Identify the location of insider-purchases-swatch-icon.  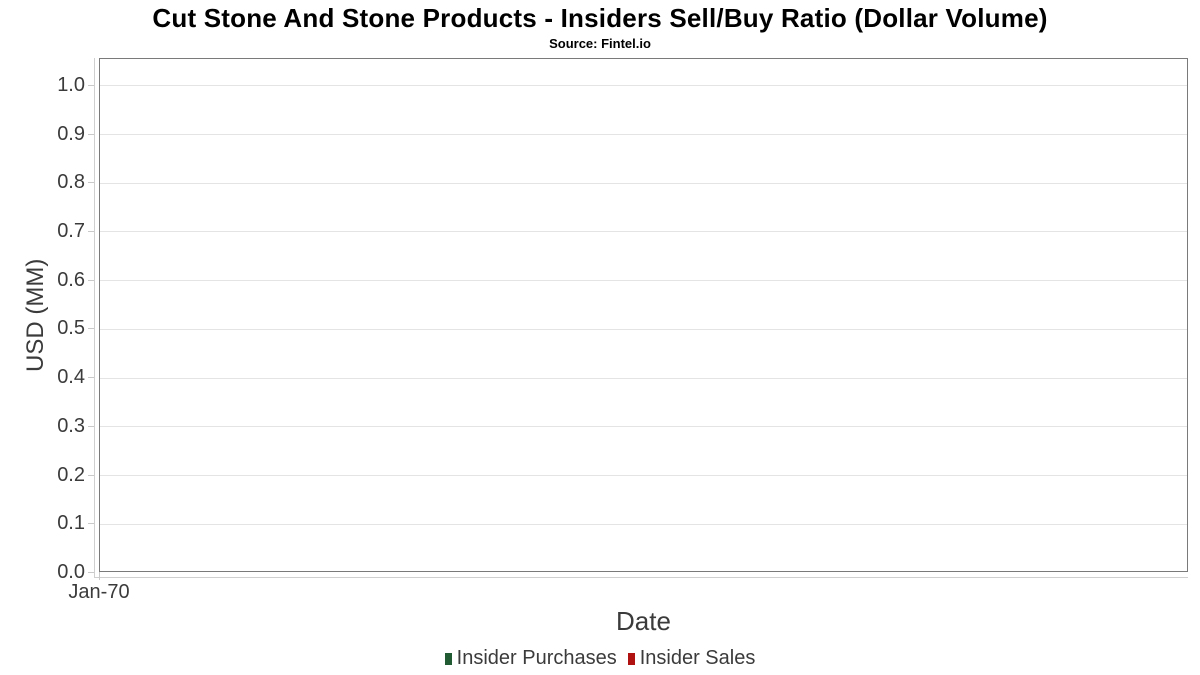
(448, 658).